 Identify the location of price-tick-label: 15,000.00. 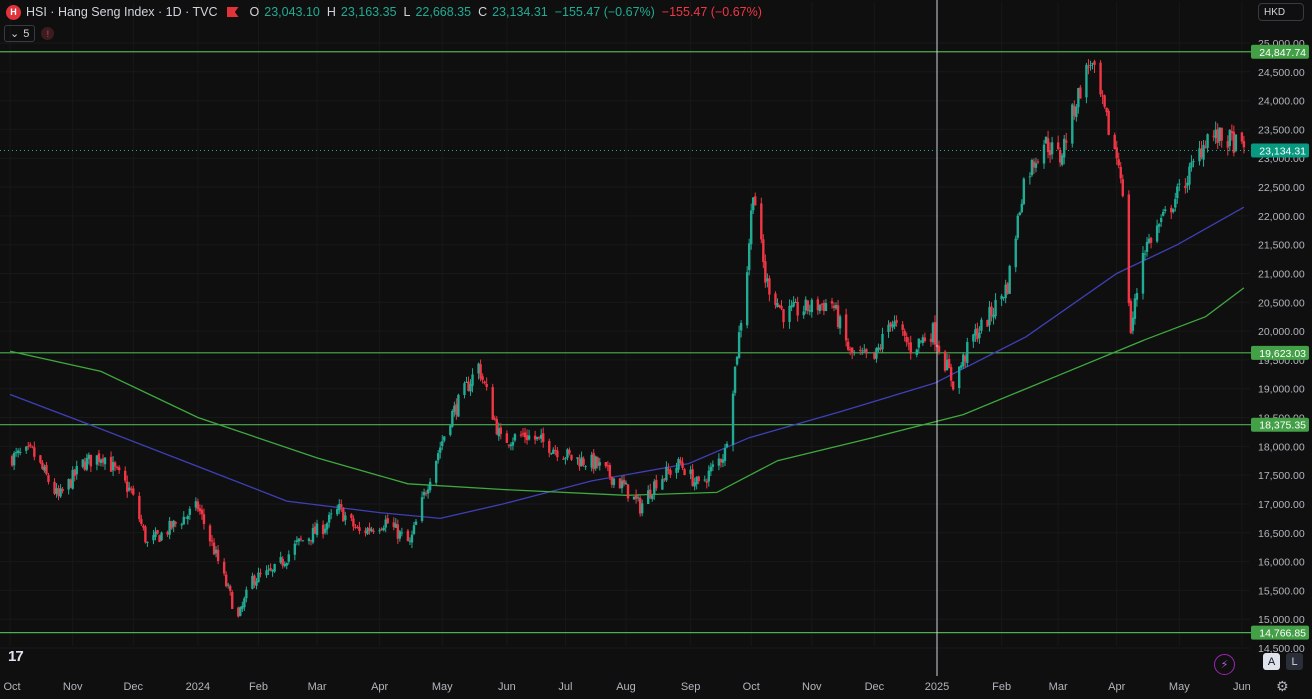
(1281, 620).